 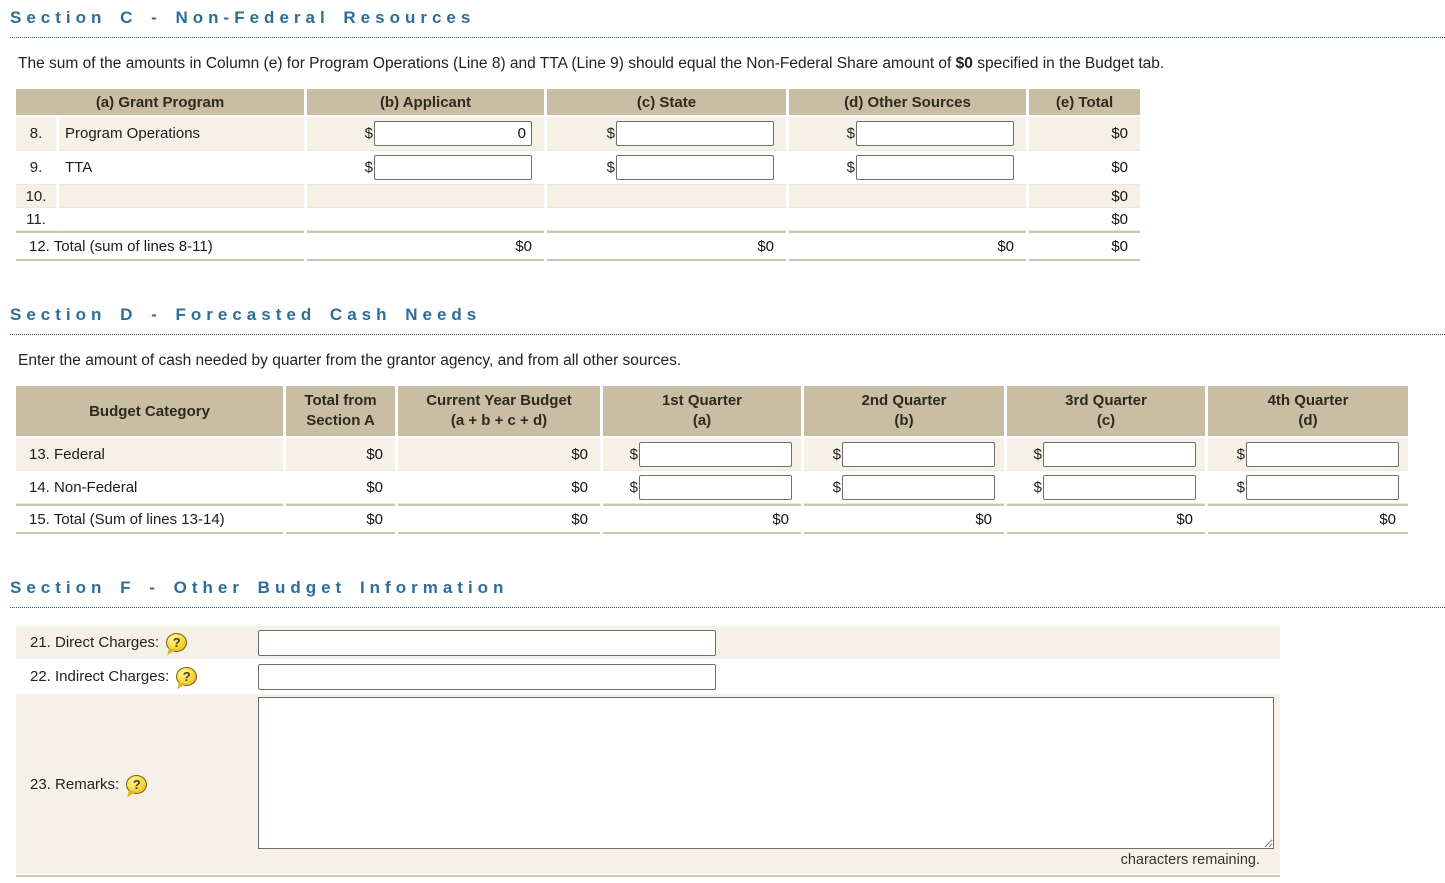 What do you see at coordinates (1068, 63) in the screenshot?
I see `intro-text-after: specified in the Budget tab.` at bounding box center [1068, 63].